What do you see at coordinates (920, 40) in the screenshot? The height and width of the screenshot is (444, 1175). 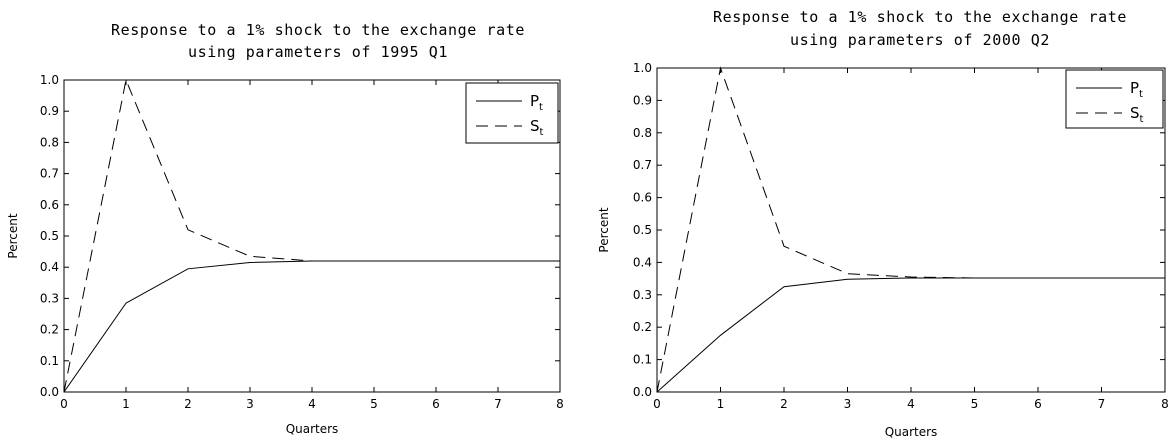 I see `chart-subtitle: using parameters of 2000 Q2` at bounding box center [920, 40].